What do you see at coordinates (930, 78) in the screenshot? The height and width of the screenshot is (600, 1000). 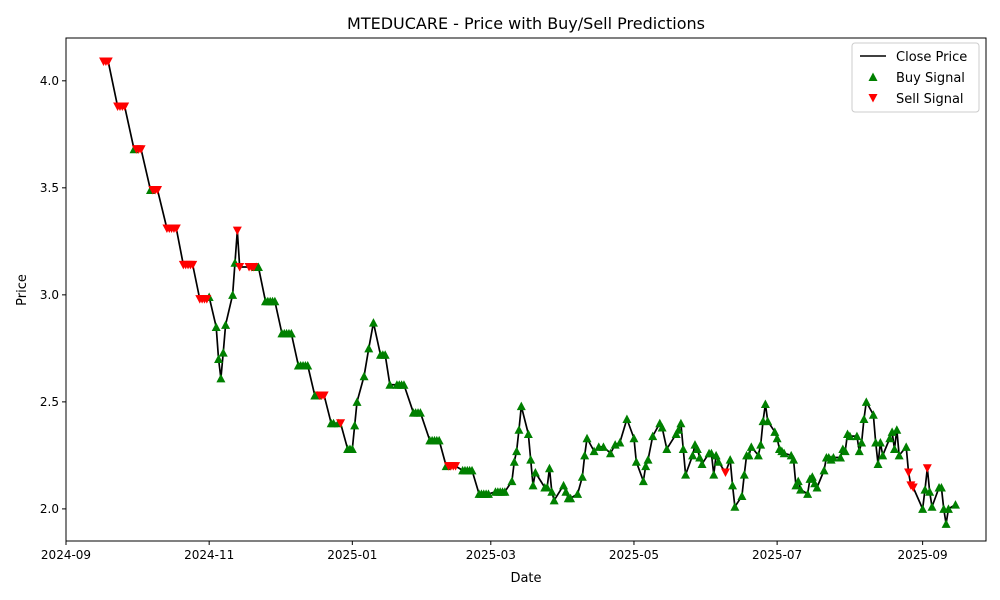 I see `legend-label-buy: Buy Signal` at bounding box center [930, 78].